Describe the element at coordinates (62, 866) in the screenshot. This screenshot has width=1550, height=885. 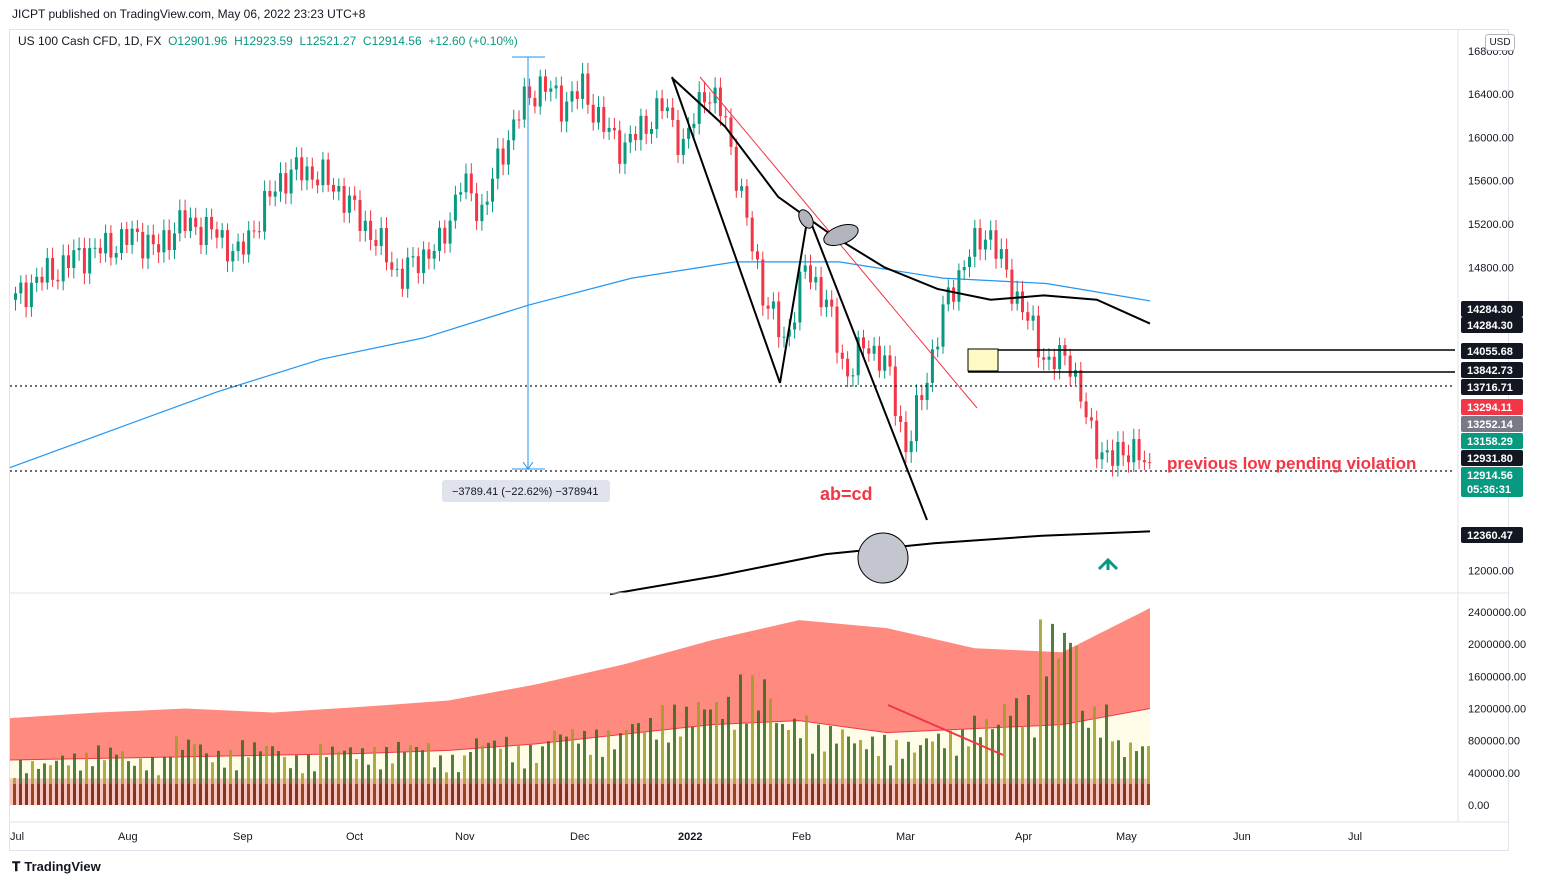
I see `tradingview-brand: TradingView` at that location.